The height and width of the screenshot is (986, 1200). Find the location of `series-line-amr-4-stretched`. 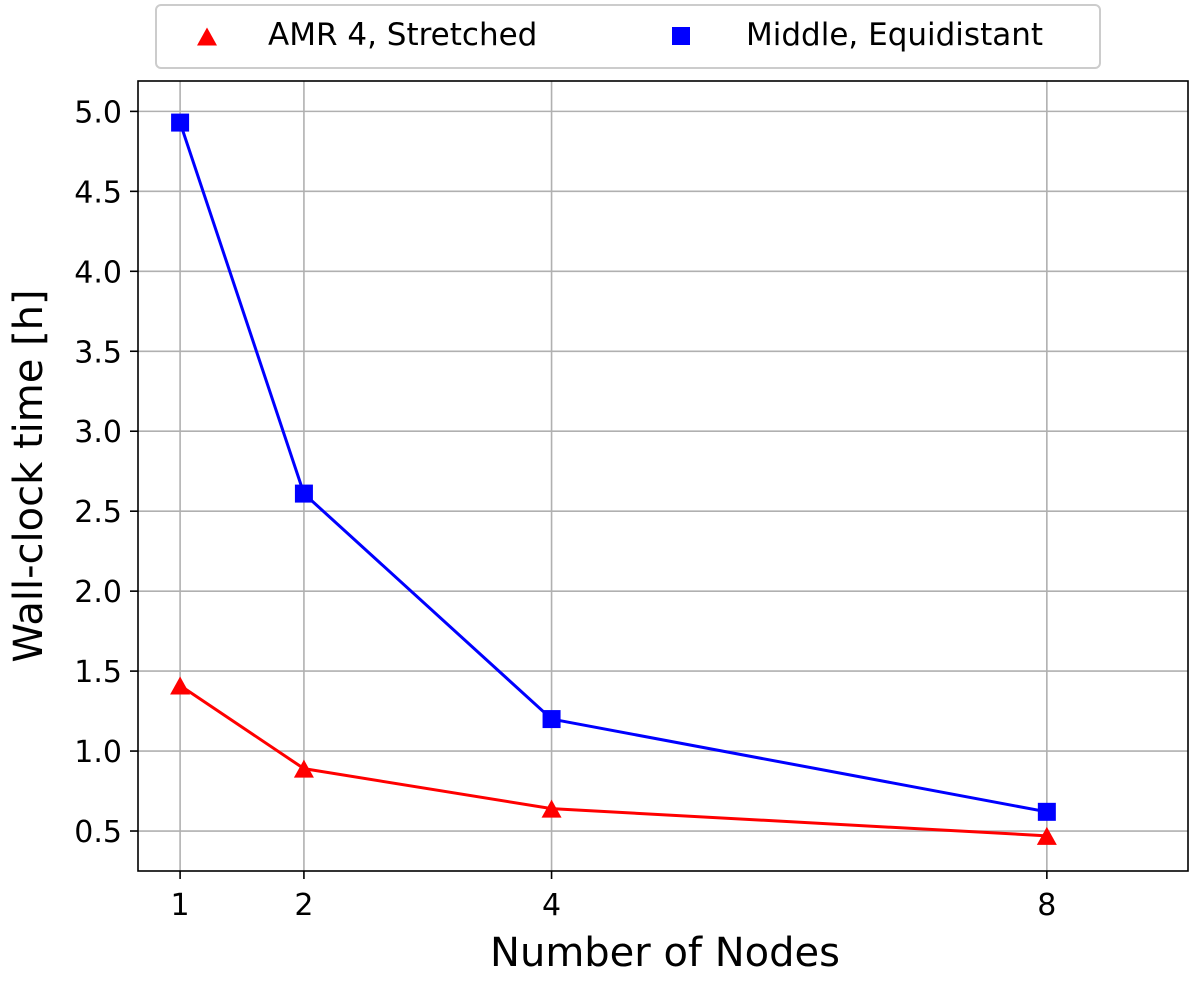

series-line-amr-4-stretched is located at coordinates (613, 761).